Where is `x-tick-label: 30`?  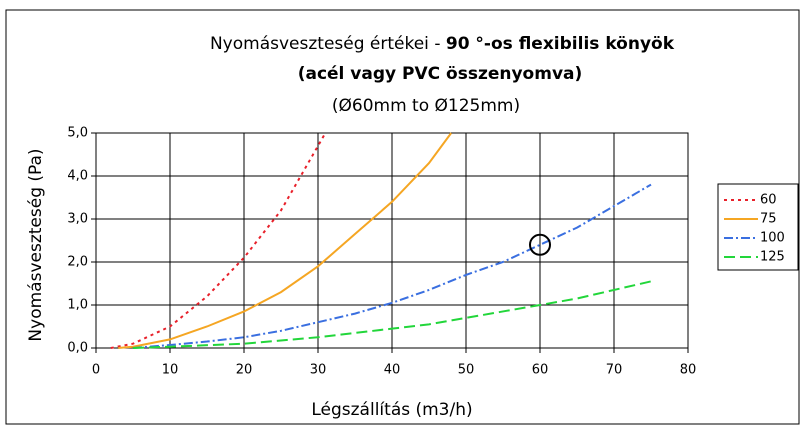
x-tick-label: 30 is located at coordinates (318, 370).